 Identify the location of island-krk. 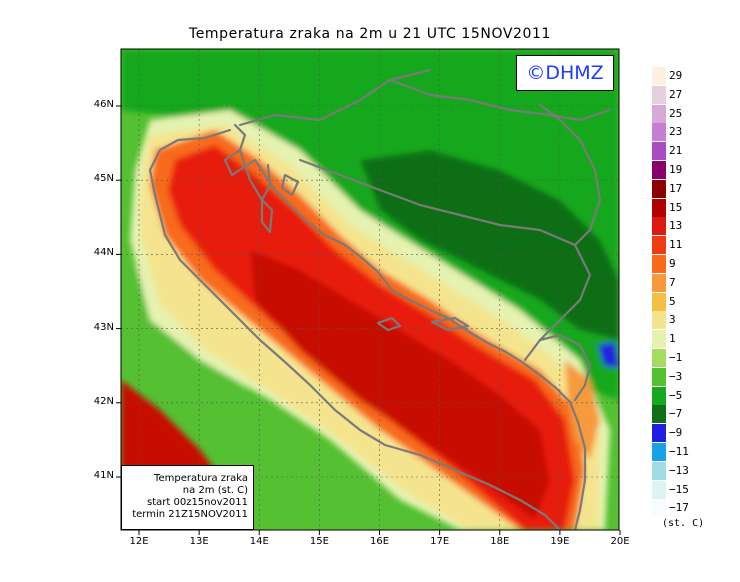
(290, 185).